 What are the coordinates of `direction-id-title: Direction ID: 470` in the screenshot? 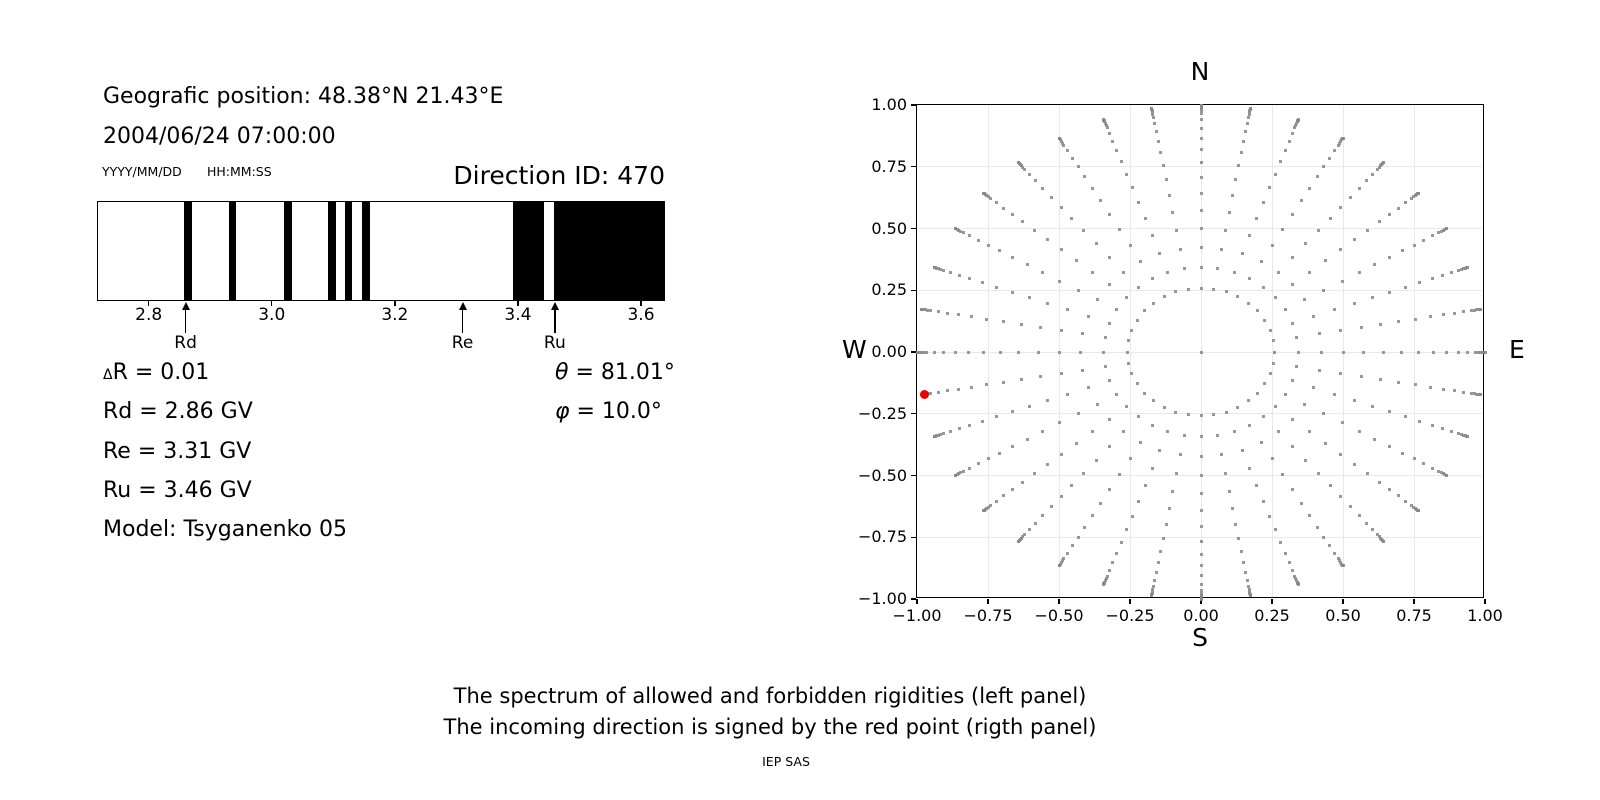 It's located at (559, 175).